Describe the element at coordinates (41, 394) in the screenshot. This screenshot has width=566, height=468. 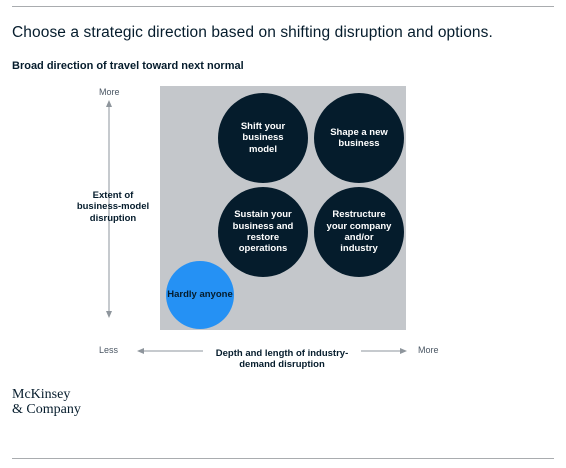
I see `logo-line-1: McKinsey` at that location.